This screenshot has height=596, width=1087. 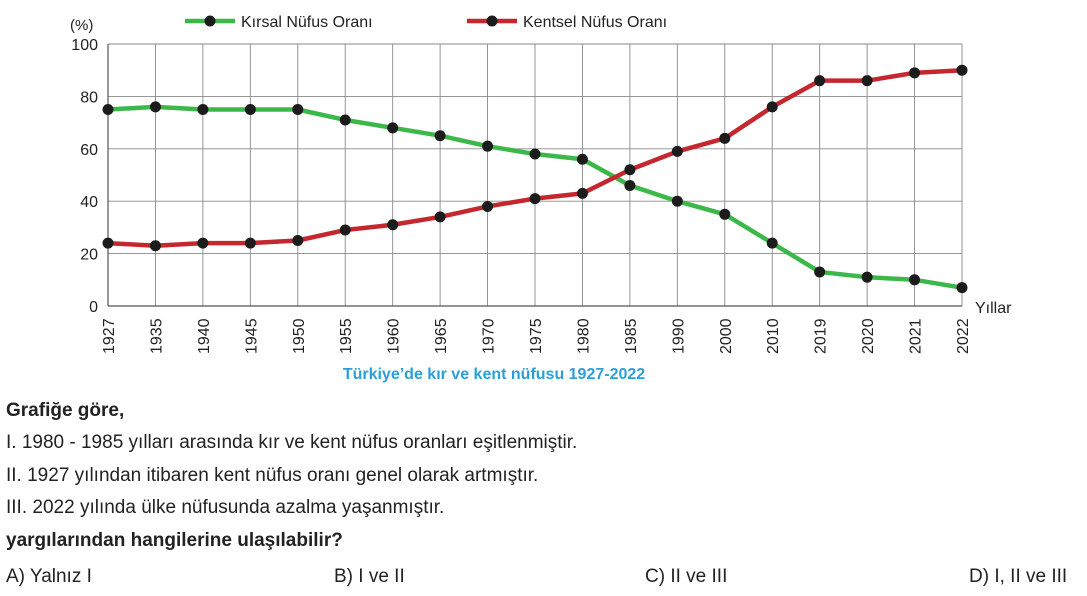 What do you see at coordinates (174, 540) in the screenshot?
I see `question-prompt: yargılarından hangilerine ulaşılabilir?` at bounding box center [174, 540].